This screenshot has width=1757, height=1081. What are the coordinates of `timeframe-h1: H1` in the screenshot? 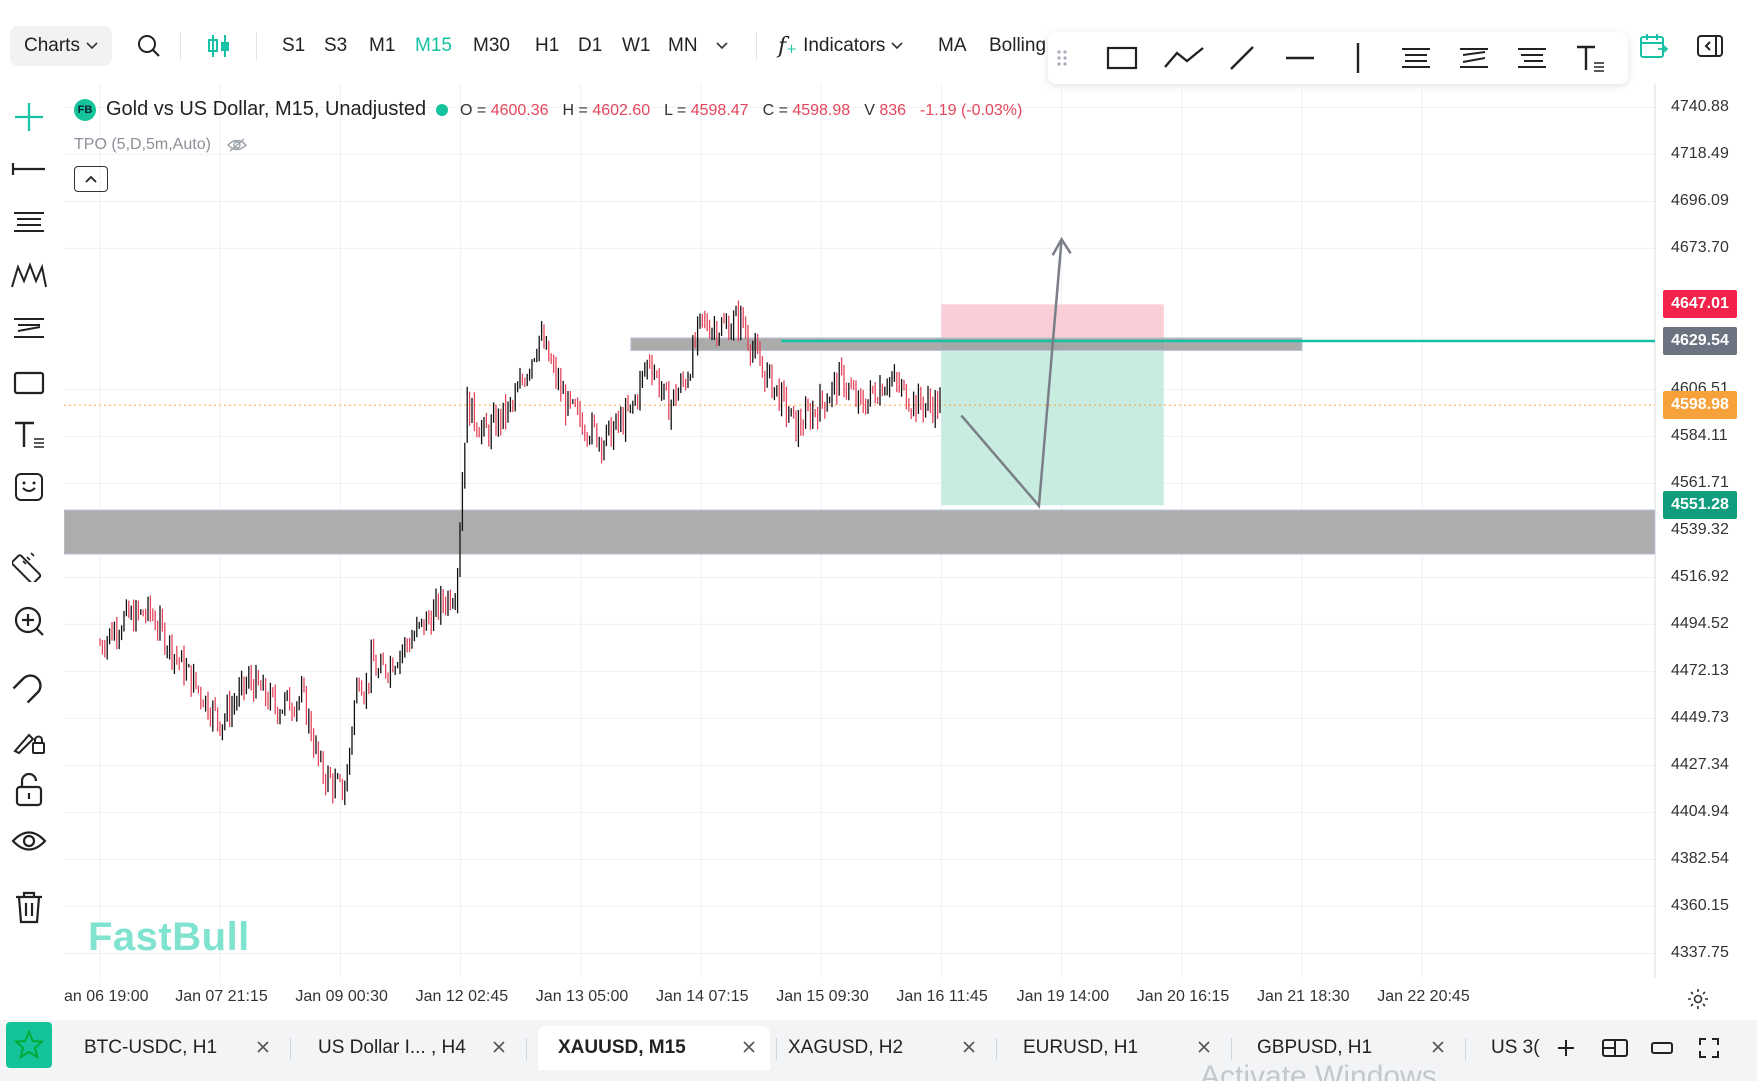 It's located at (547, 45).